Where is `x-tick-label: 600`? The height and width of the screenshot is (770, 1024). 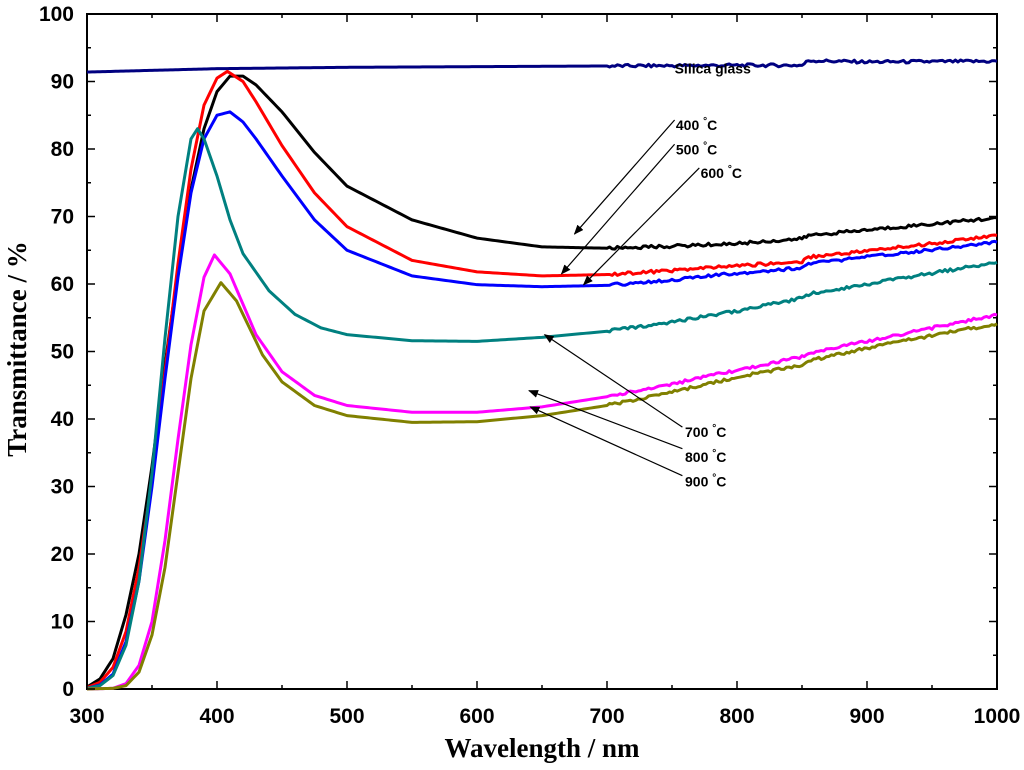 x-tick-label: 600 is located at coordinates (476, 716).